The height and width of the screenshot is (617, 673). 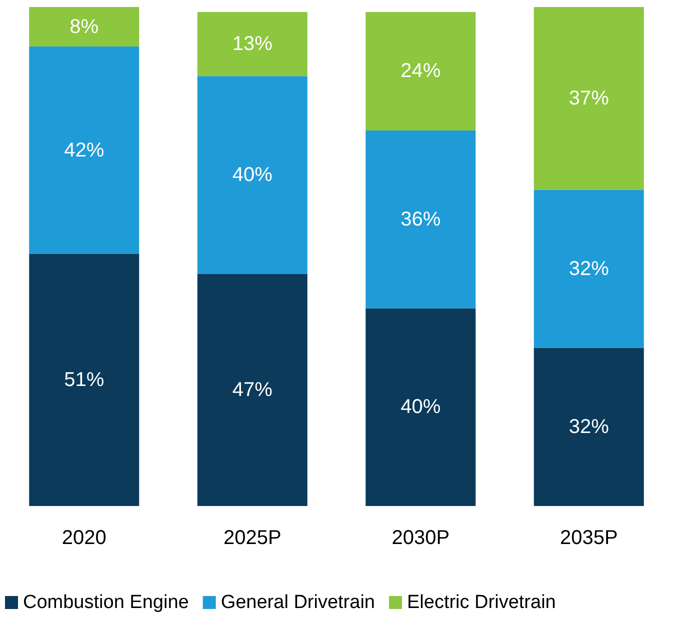 I want to click on x-tick-label: 2020, so click(x=84, y=538).